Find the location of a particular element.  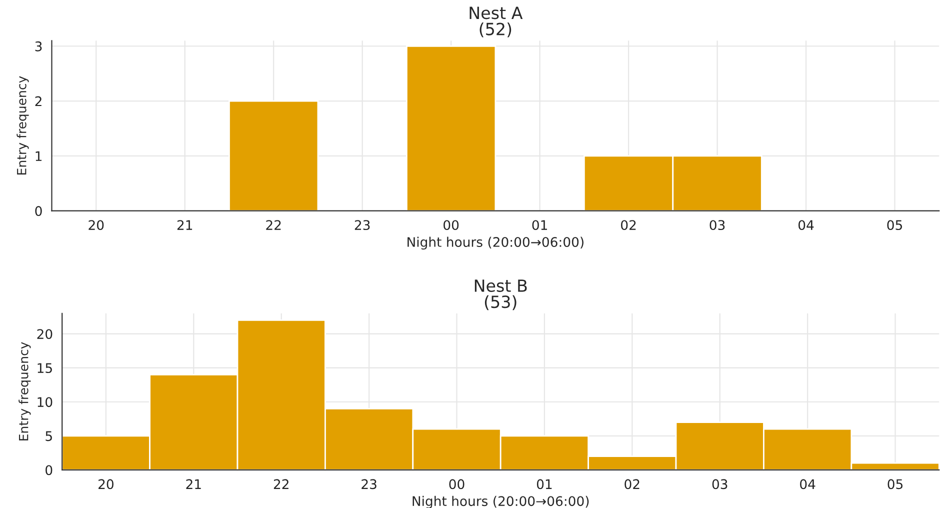

x-axis-title: Night hours (20:00→06:00) is located at coordinates (496, 243).